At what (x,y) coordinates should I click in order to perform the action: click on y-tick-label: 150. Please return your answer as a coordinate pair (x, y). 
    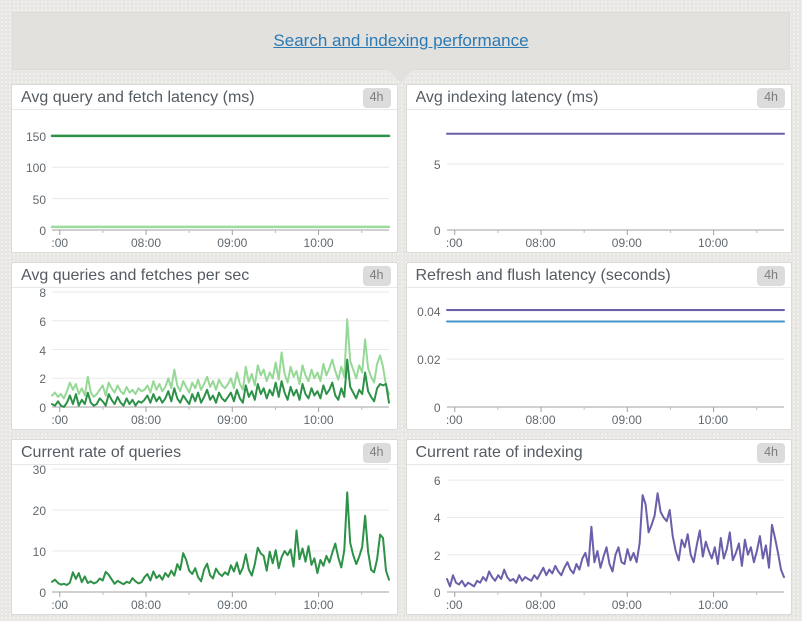
    Looking at the image, I should click on (35, 136).